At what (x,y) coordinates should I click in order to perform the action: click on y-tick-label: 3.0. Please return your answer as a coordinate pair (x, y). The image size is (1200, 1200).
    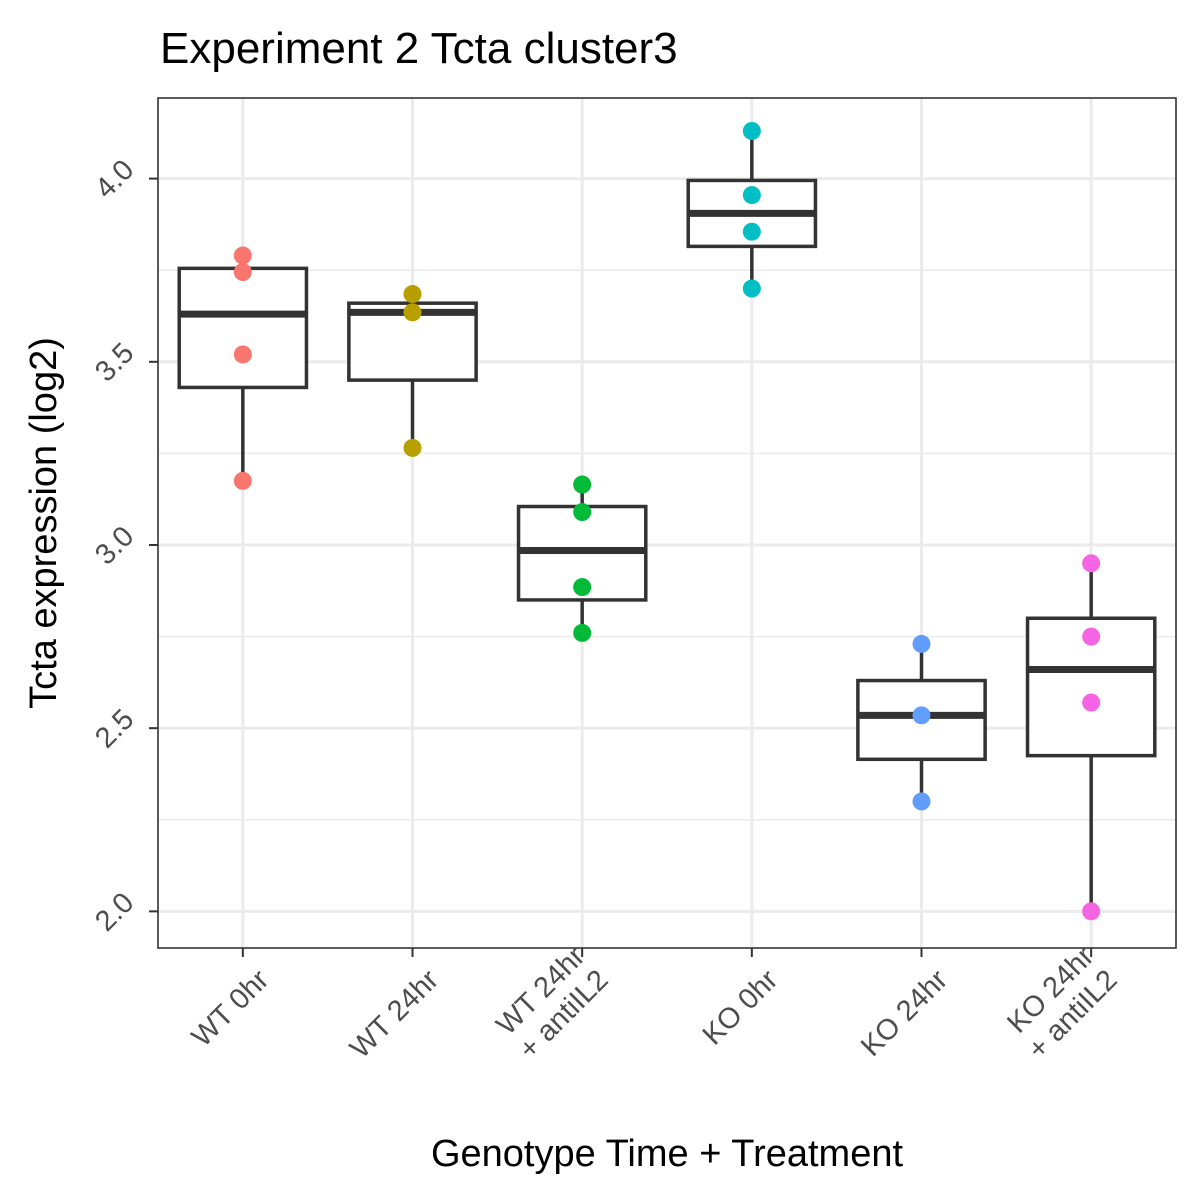
    Looking at the image, I should click on (114, 545).